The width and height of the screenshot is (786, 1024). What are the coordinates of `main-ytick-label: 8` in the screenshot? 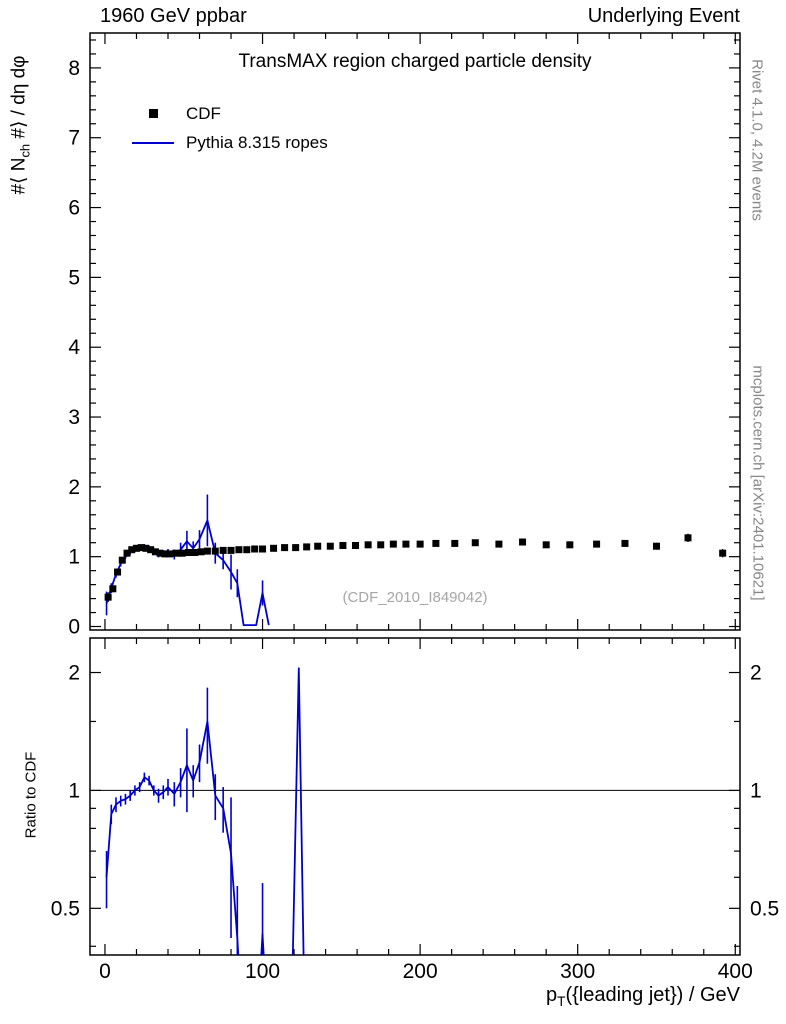 It's located at (74, 68).